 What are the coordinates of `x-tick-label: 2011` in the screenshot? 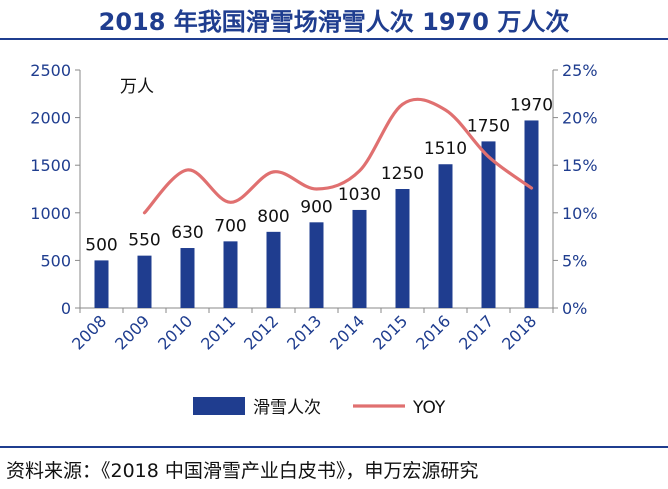 It's located at (218, 332).